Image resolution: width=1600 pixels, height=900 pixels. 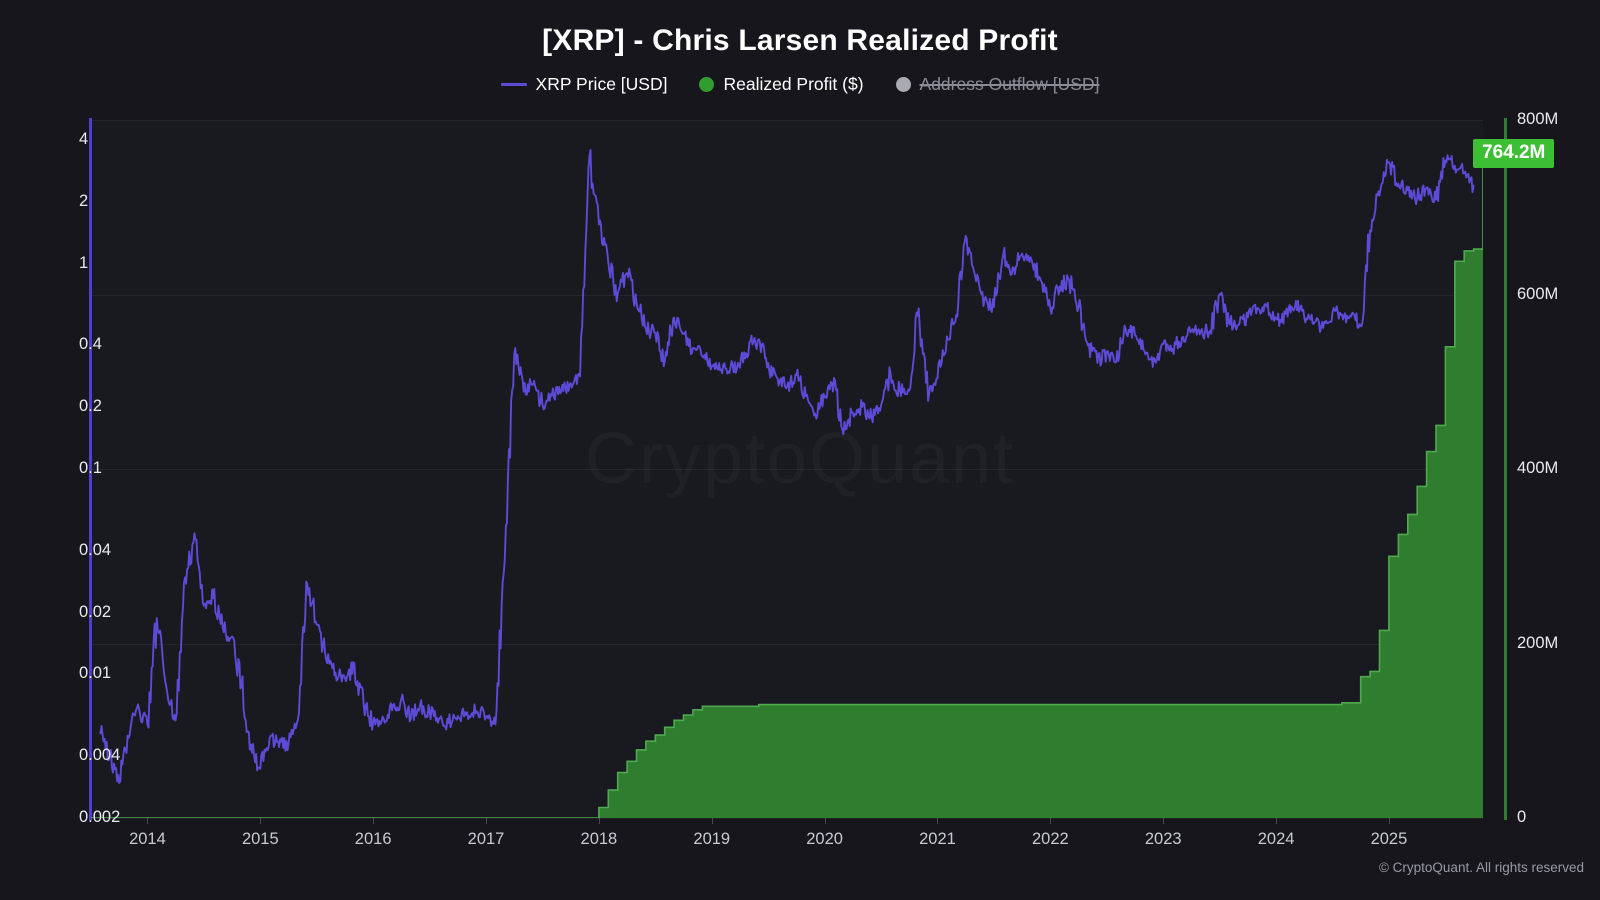 What do you see at coordinates (373, 839) in the screenshot?
I see `x-axis-tick: 2016` at bounding box center [373, 839].